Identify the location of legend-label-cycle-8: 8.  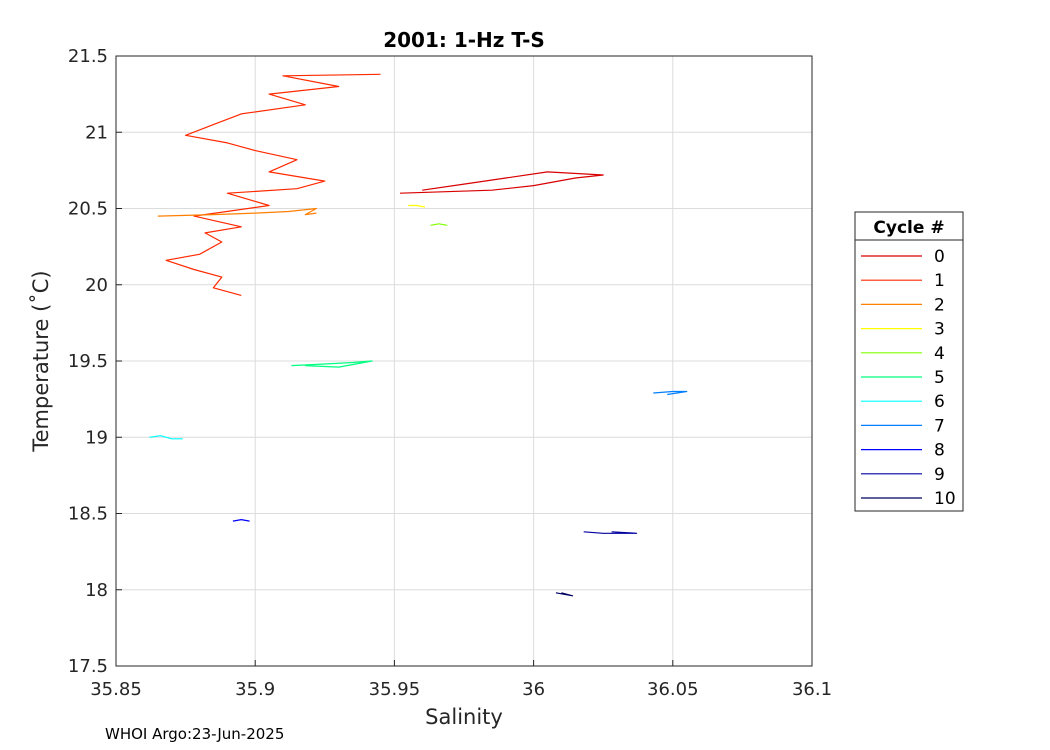
(939, 451).